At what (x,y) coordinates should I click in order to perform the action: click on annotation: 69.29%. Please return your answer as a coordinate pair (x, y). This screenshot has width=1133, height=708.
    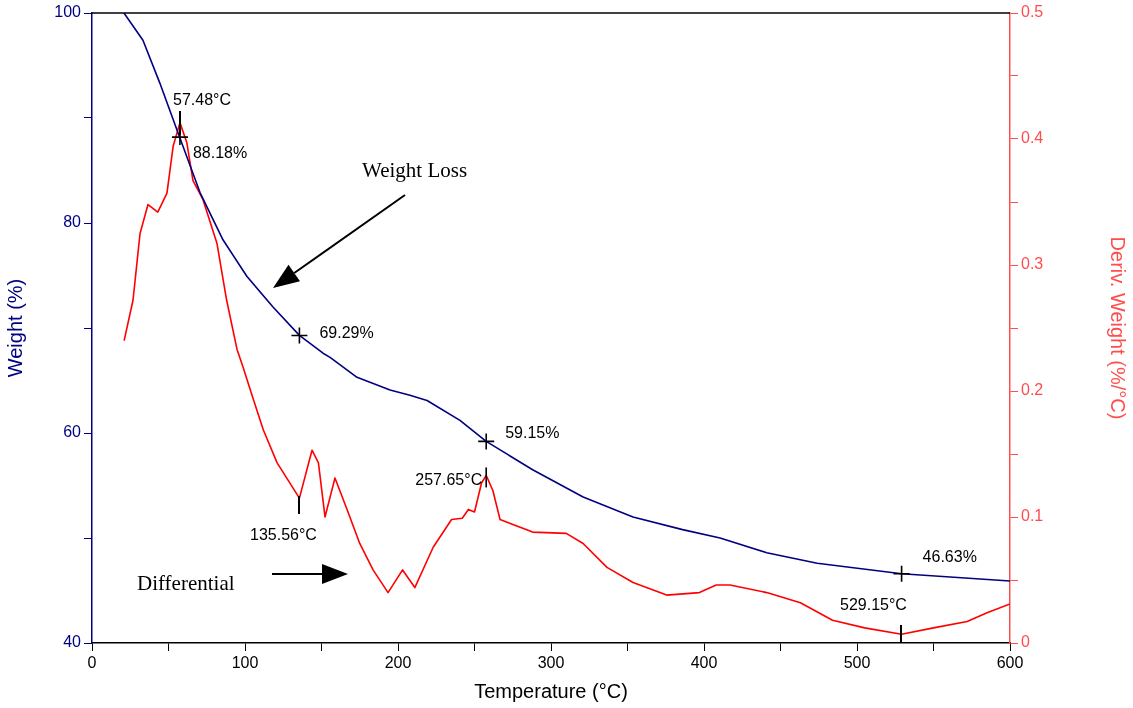
    Looking at the image, I should click on (346, 332).